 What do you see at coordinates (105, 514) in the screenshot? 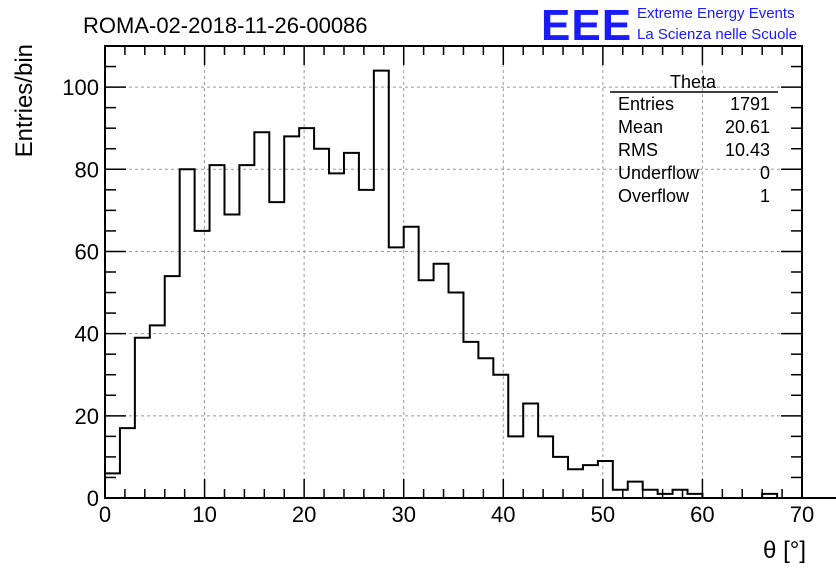
I see `x-tick-label: 0` at bounding box center [105, 514].